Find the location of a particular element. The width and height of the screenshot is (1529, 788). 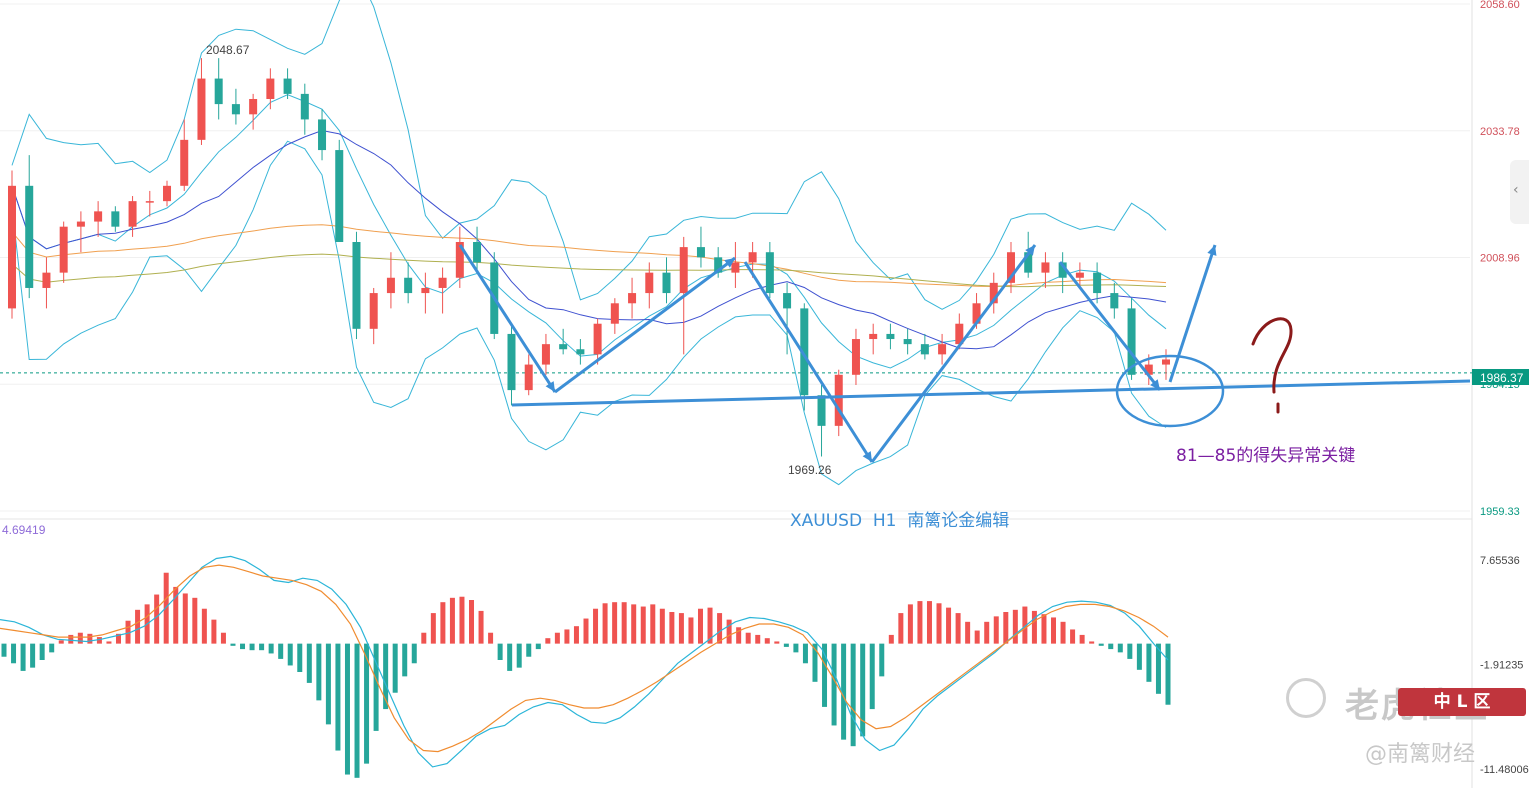

up-arrow-1-head is located at coordinates (729, 263).